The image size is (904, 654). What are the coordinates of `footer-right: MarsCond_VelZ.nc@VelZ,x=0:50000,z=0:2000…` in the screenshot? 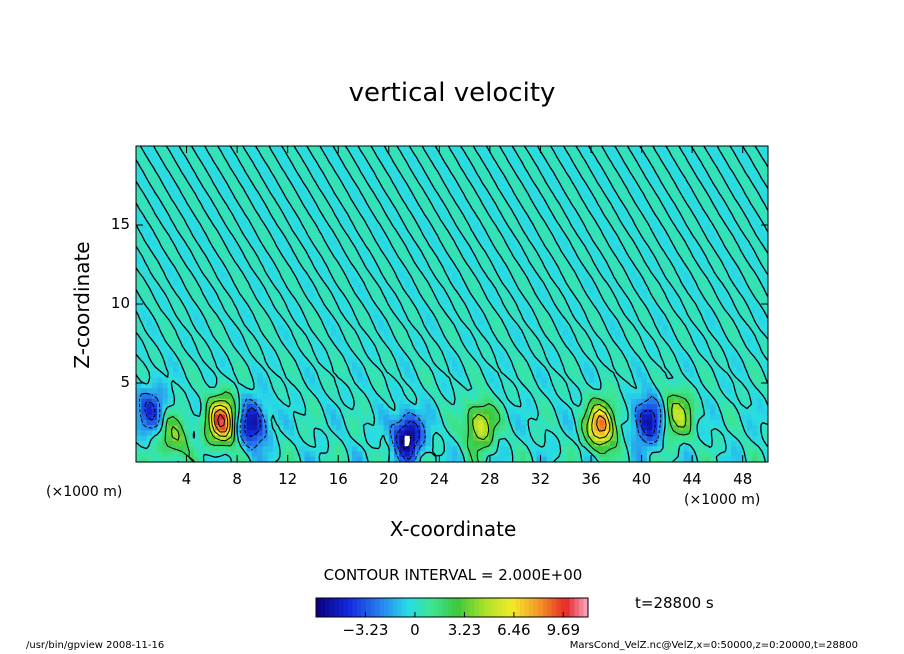 It's located at (713, 645).